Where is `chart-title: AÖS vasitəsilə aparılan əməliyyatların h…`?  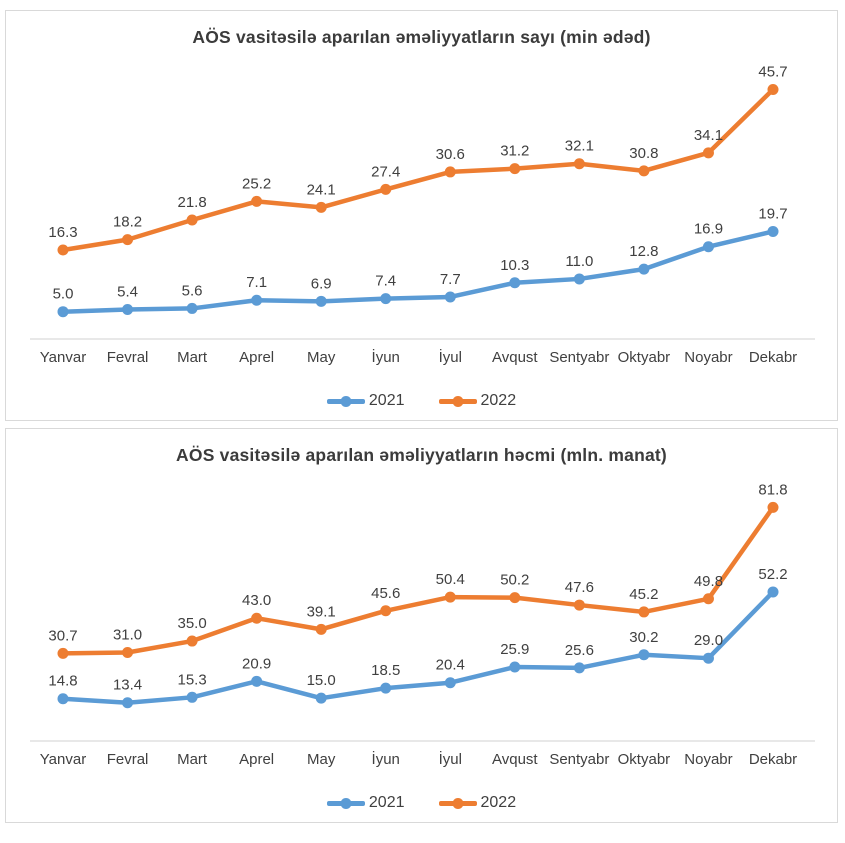 chart-title: AÖS vasitəsilə aparılan əməliyyatların h… is located at coordinates (421, 455).